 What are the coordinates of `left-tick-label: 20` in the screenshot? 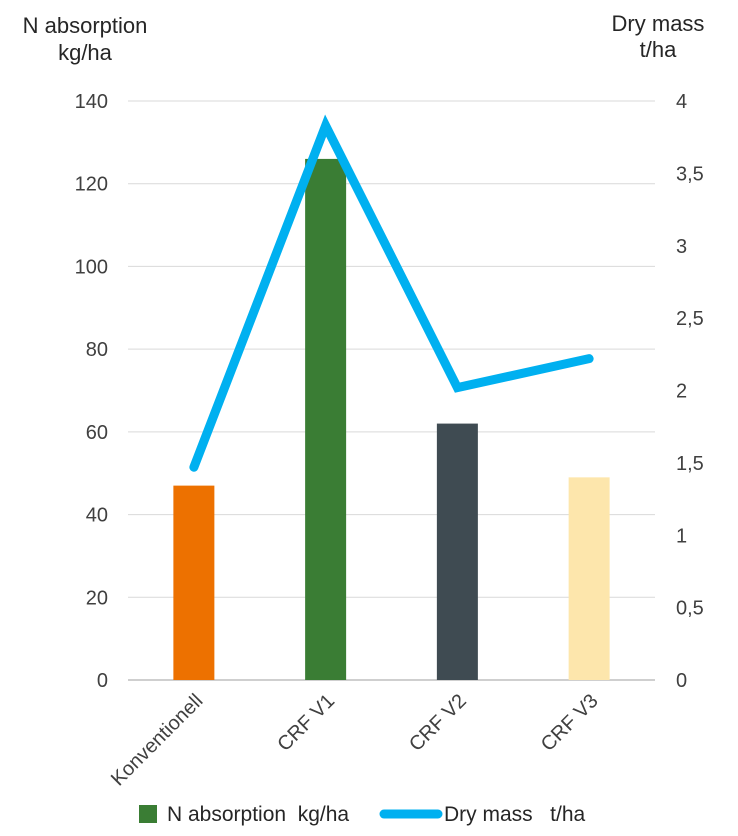 It's located at (97, 598).